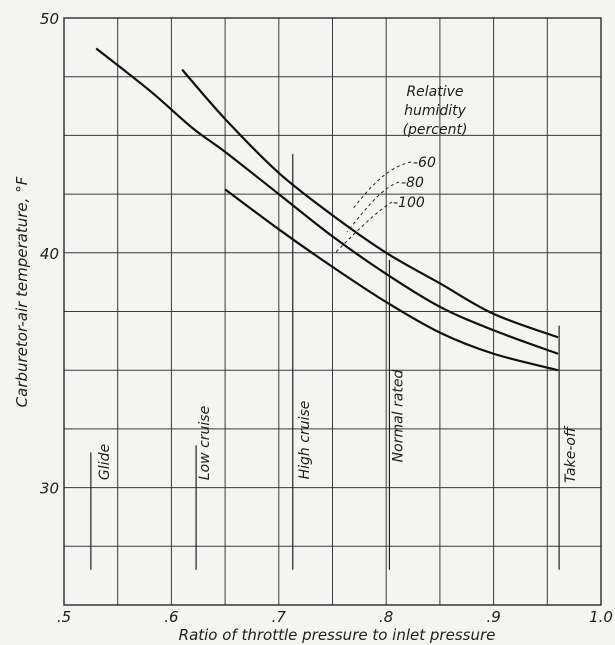 The height and width of the screenshot is (645, 615). Describe the element at coordinates (279, 617) in the screenshot. I see `x-tick-label: .7` at that location.